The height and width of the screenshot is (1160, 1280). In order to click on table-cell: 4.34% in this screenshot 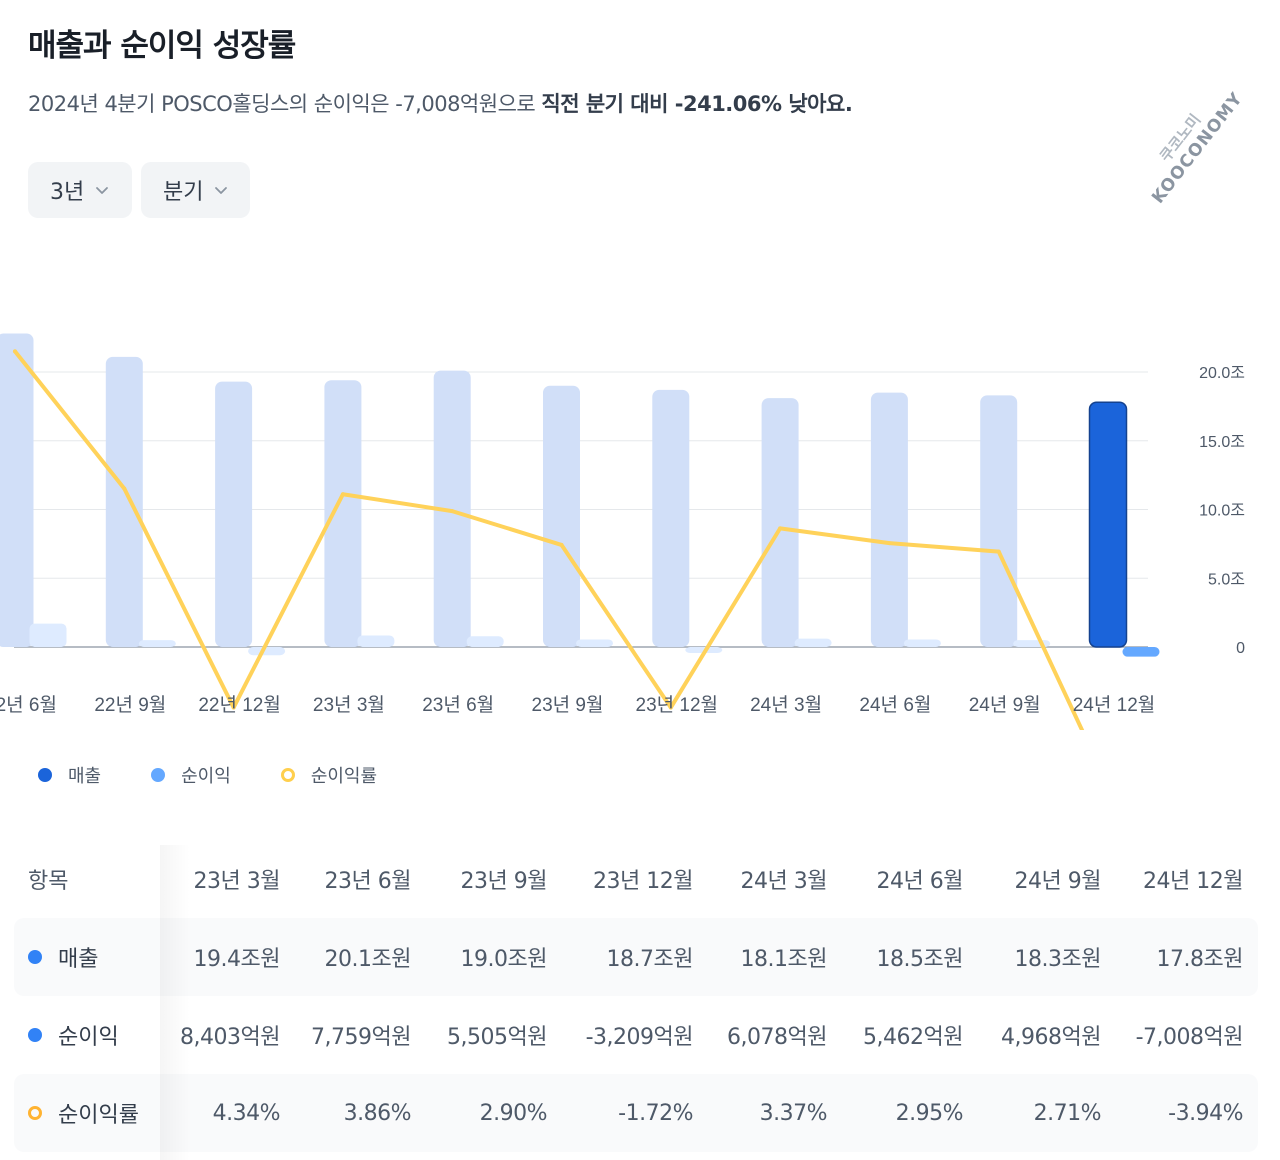, I will do `click(246, 1113)`.